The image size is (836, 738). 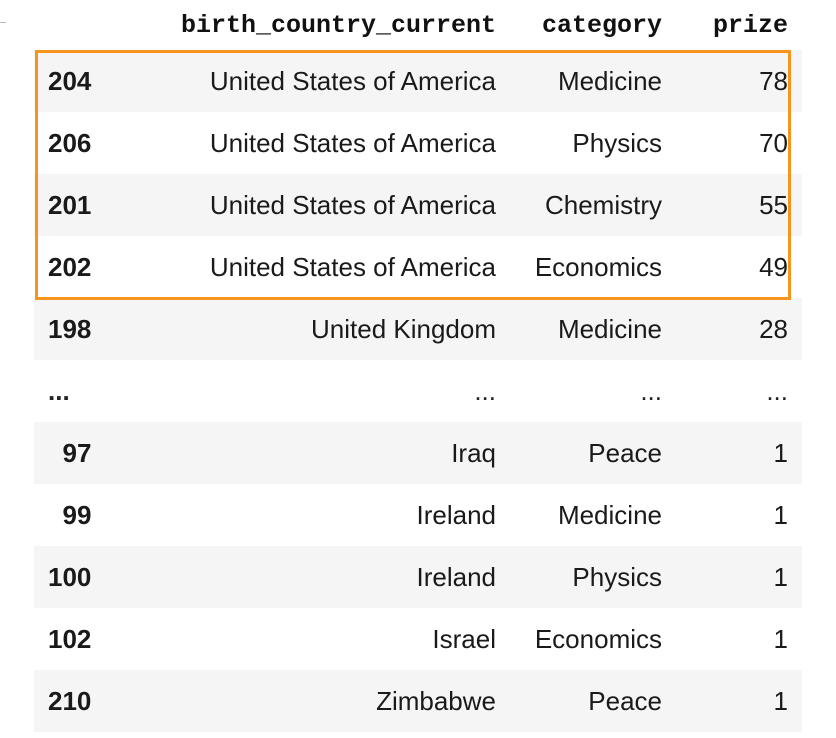 What do you see at coordinates (750, 25) in the screenshot?
I see `column-header-prize: prize` at bounding box center [750, 25].